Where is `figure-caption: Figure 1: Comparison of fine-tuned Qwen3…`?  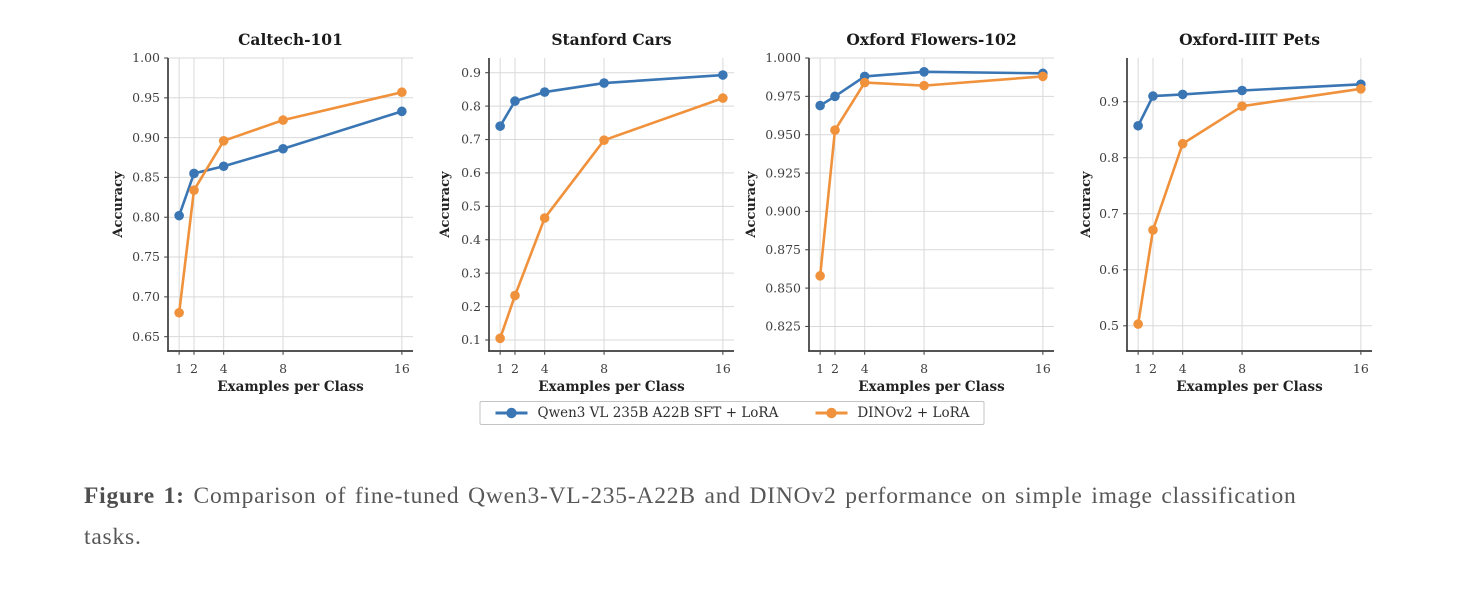 figure-caption: Figure 1: Comparison of fine-tuned Qwen3… is located at coordinates (704, 517).